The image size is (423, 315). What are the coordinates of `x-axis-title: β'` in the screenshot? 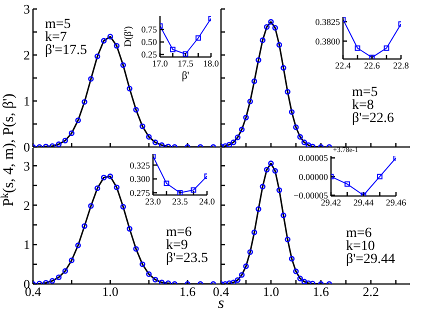 It's located at (186, 76).